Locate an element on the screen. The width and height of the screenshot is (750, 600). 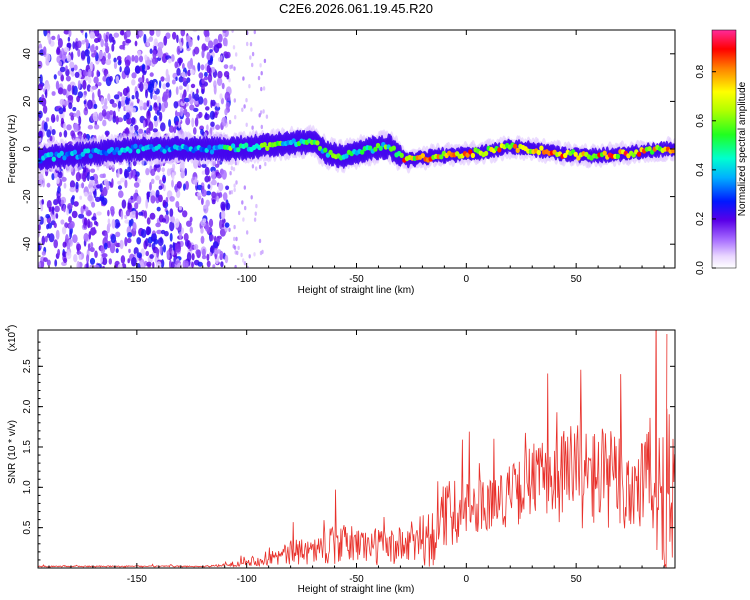
x-tick-label: -150 is located at coordinates (137, 279).